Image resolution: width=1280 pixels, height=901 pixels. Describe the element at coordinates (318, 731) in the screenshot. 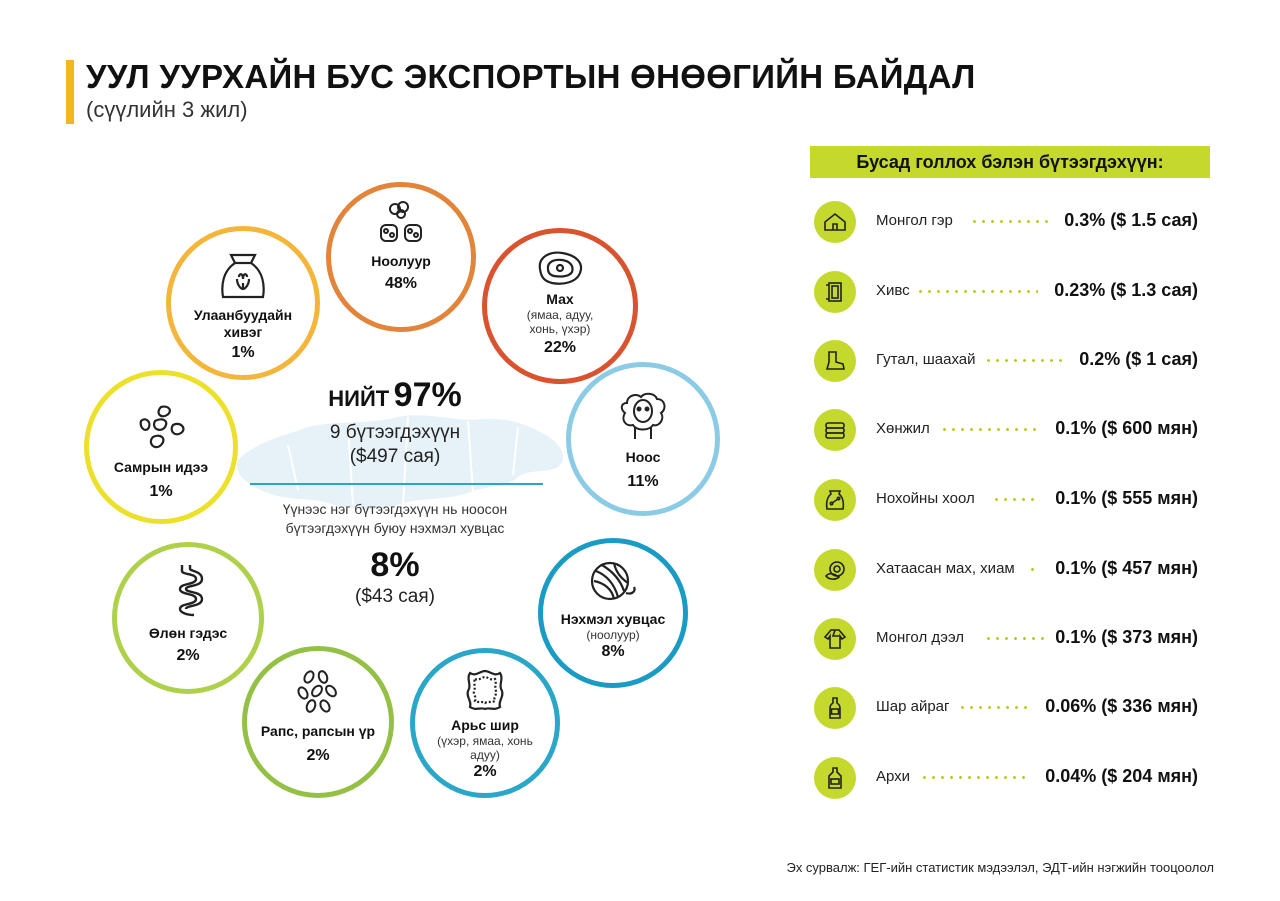

I see `product-name: Рапс, рапсын үр` at that location.